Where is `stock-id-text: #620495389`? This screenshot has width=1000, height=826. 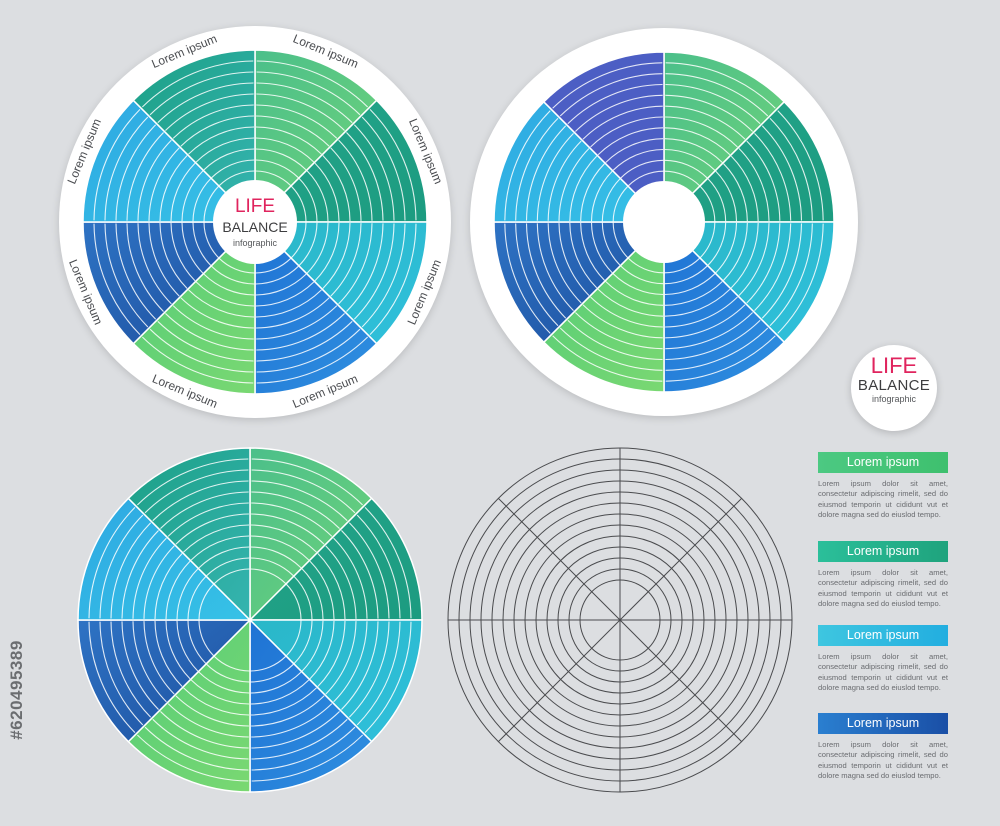 stock-id-text: #620495389 is located at coordinates (17, 690).